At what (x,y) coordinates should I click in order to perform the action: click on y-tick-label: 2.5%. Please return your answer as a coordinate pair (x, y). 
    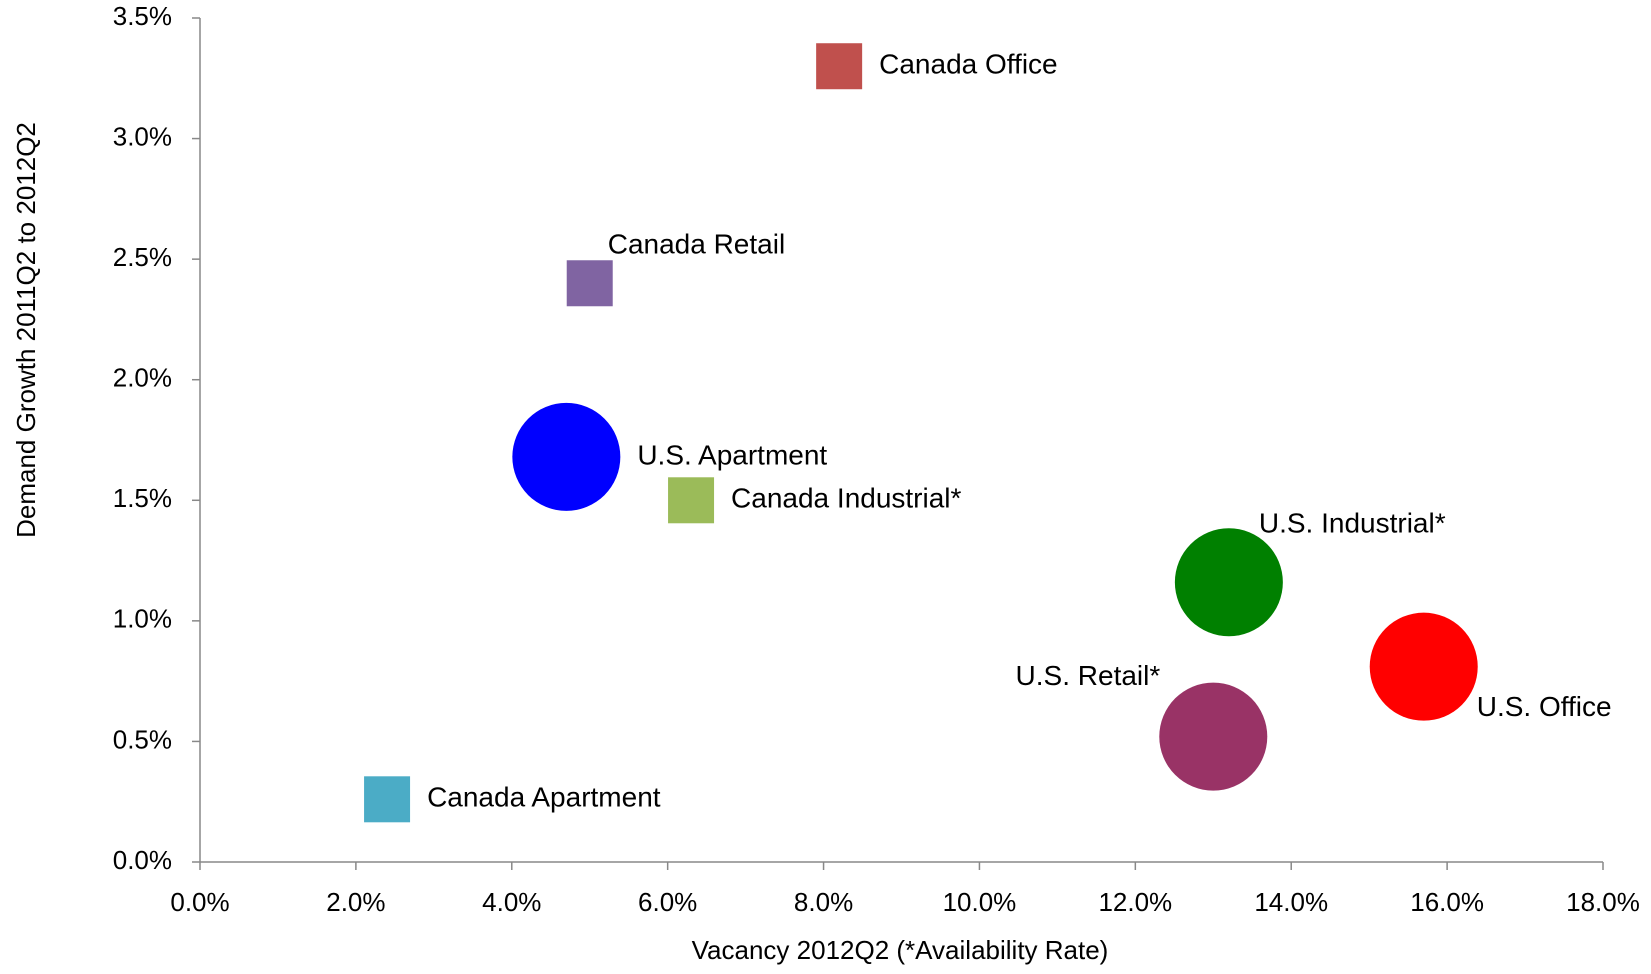
    Looking at the image, I should click on (142, 257).